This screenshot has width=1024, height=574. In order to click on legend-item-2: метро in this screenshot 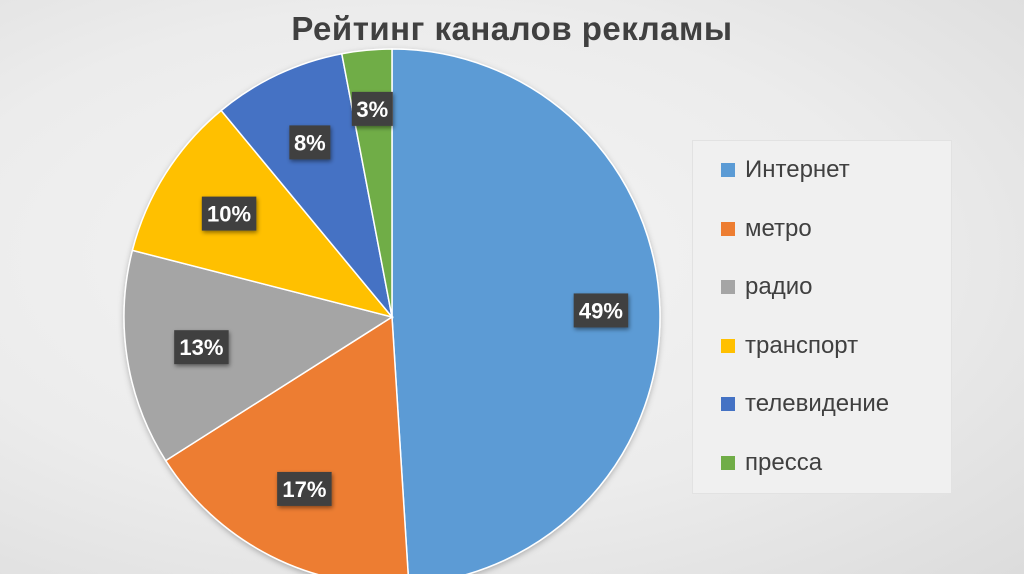, I will do `click(766, 229)`.